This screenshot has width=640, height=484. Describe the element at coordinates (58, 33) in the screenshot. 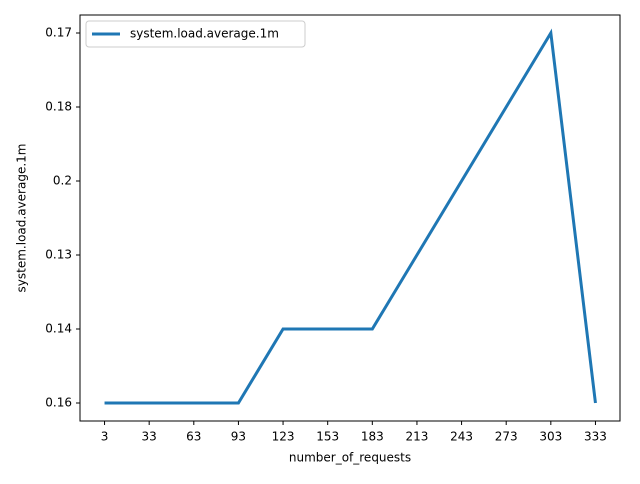

I see `y-tick-label: 0.17` at that location.